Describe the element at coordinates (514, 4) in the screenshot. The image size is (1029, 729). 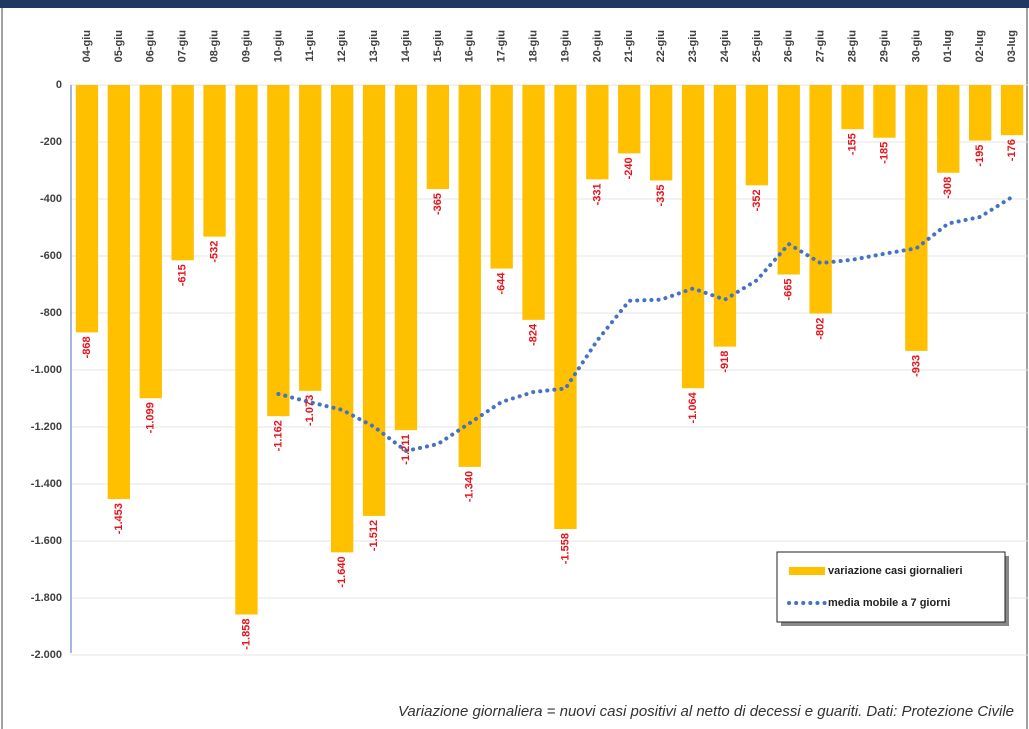
I see `header-bar` at that location.